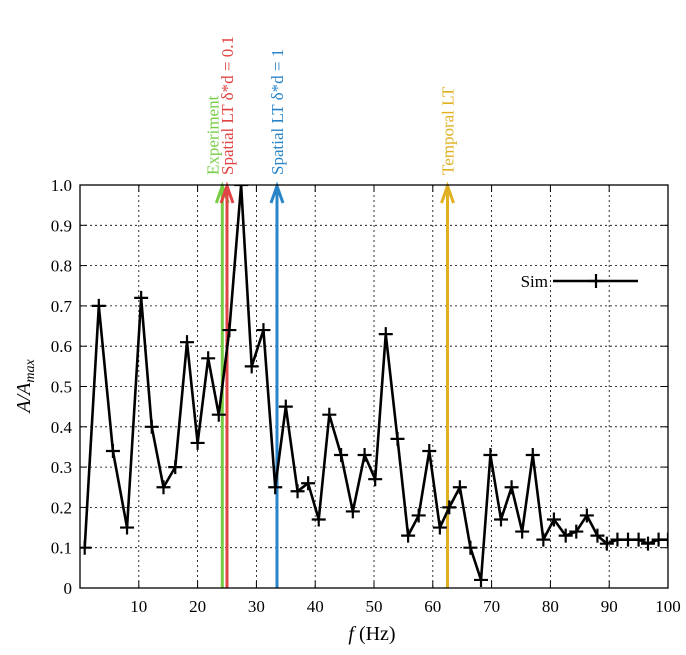  I want to click on x-tick-label: 70, so click(491, 606).